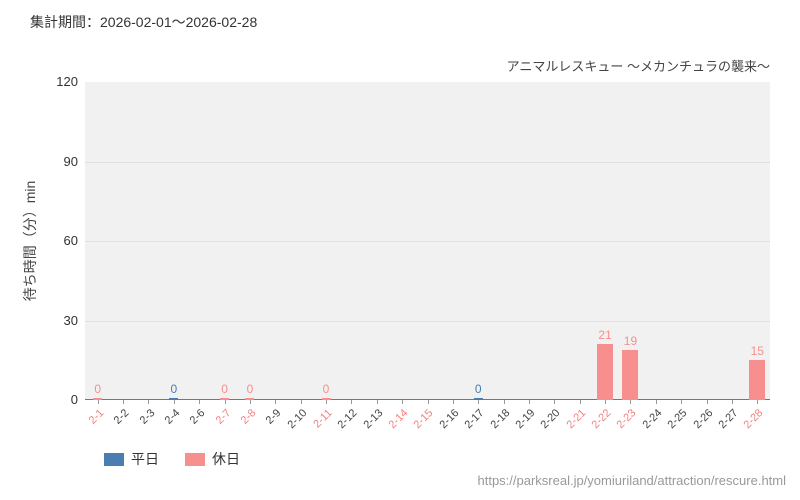  Describe the element at coordinates (757, 351) in the screenshot. I see `bar-value-label: 15` at that location.